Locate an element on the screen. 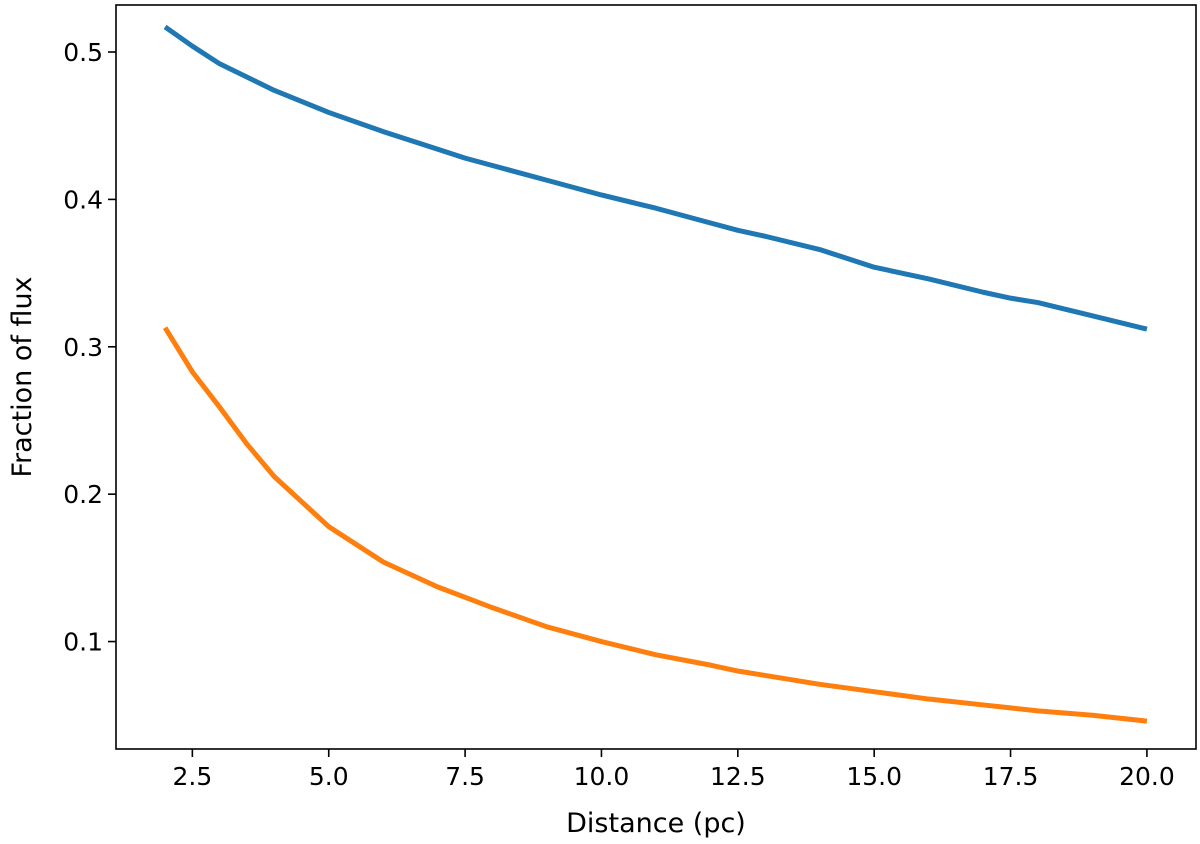 Image resolution: width=1200 pixels, height=844 pixels. x-tick-label: 2.5 is located at coordinates (192, 776).